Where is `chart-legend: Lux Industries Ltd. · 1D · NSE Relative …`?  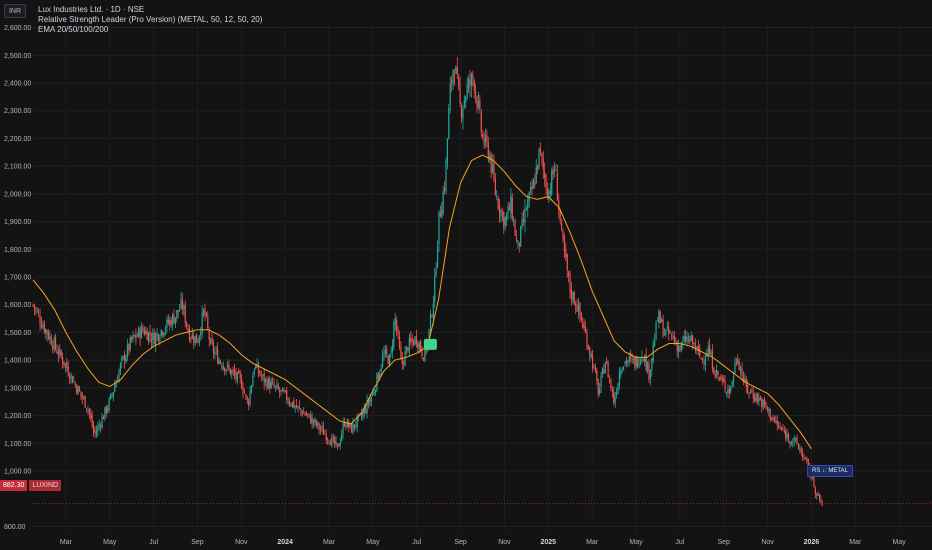
chart-legend: Lux Industries Ltd. · 1D · NSE Relative … is located at coordinates (150, 20).